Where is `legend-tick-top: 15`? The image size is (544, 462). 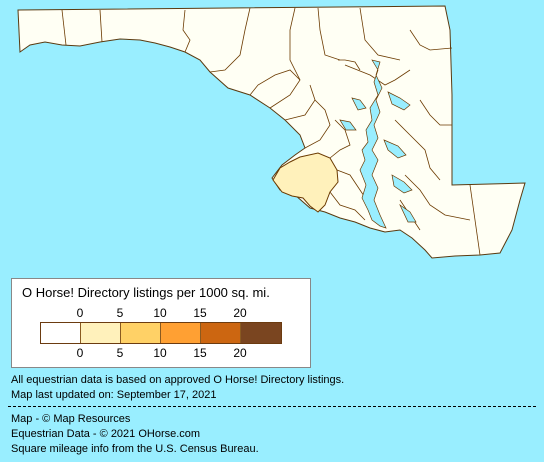 legend-tick-top: 15 is located at coordinates (200, 313).